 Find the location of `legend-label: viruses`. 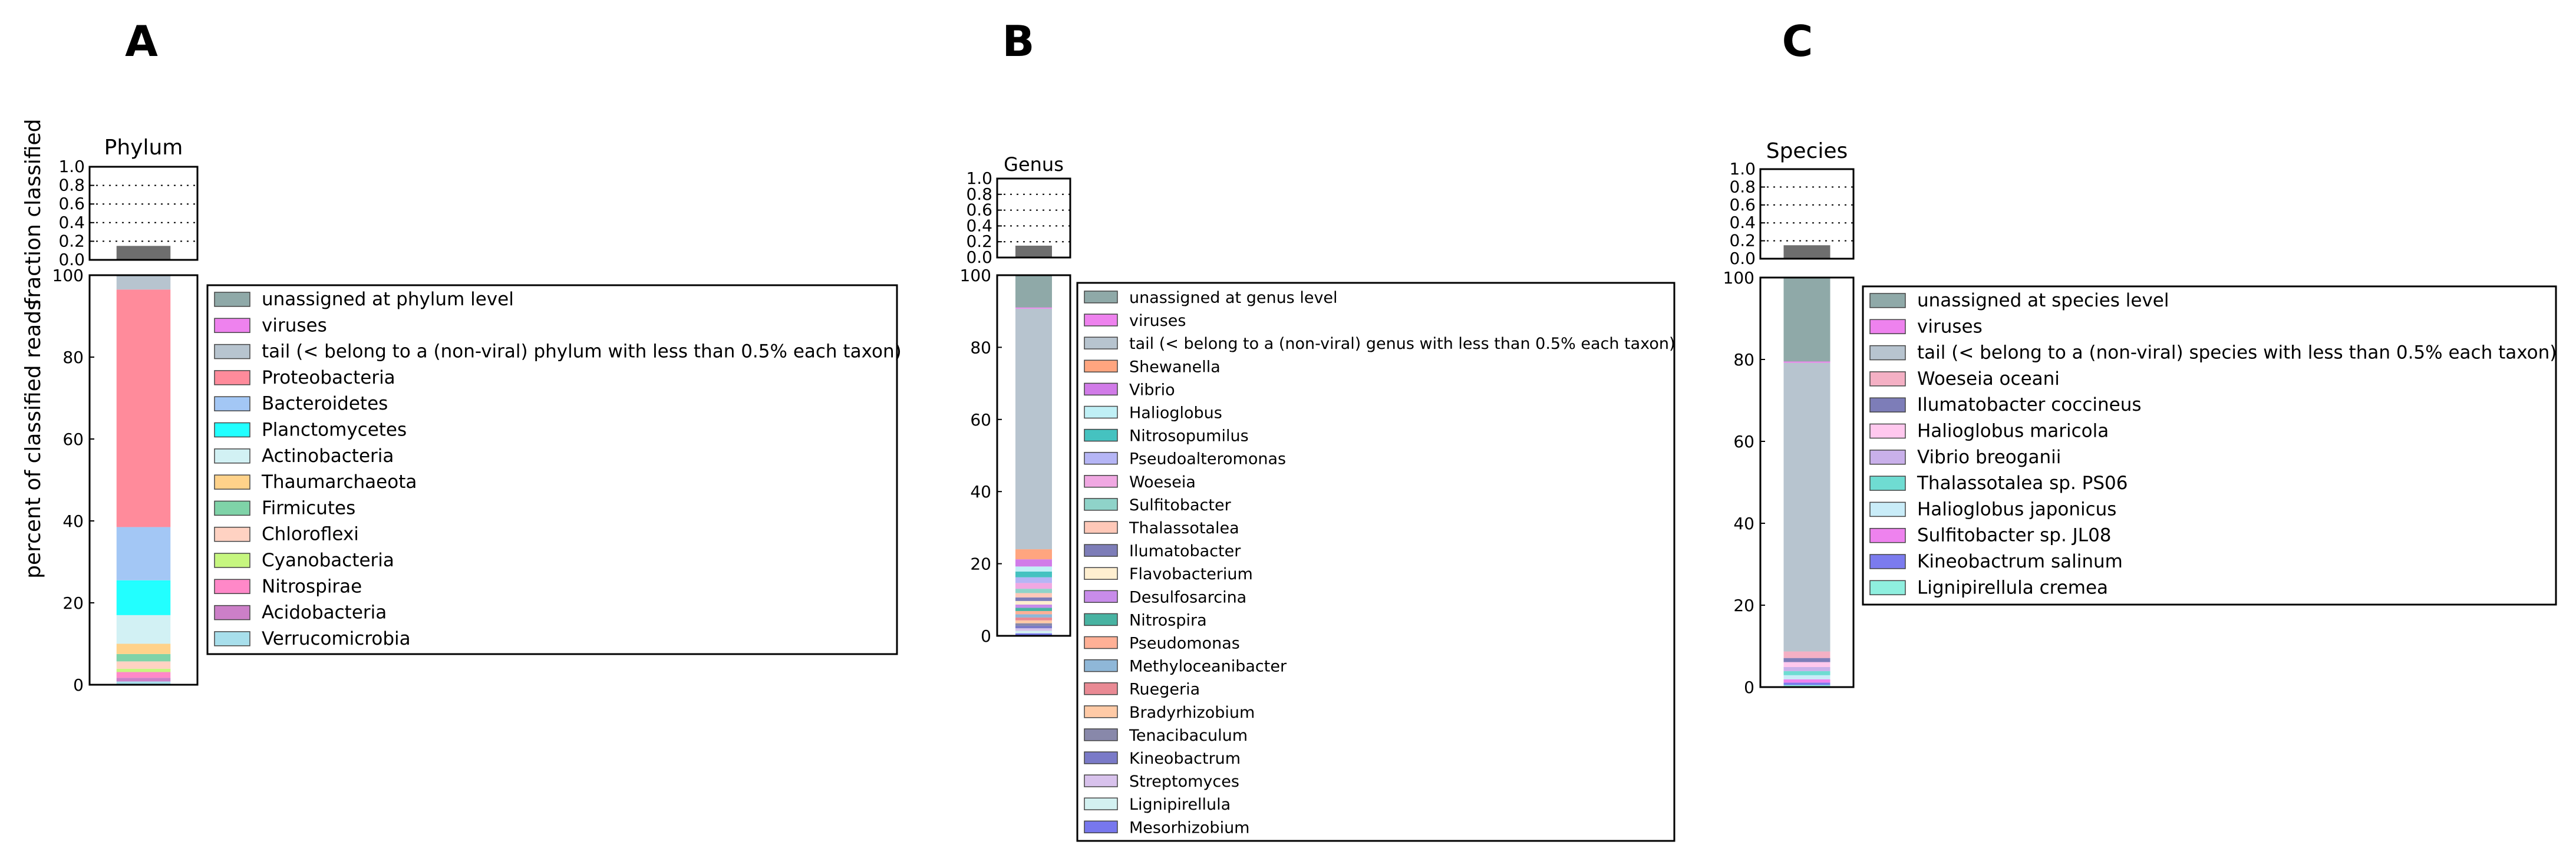

legend-label: viruses is located at coordinates (1950, 326).